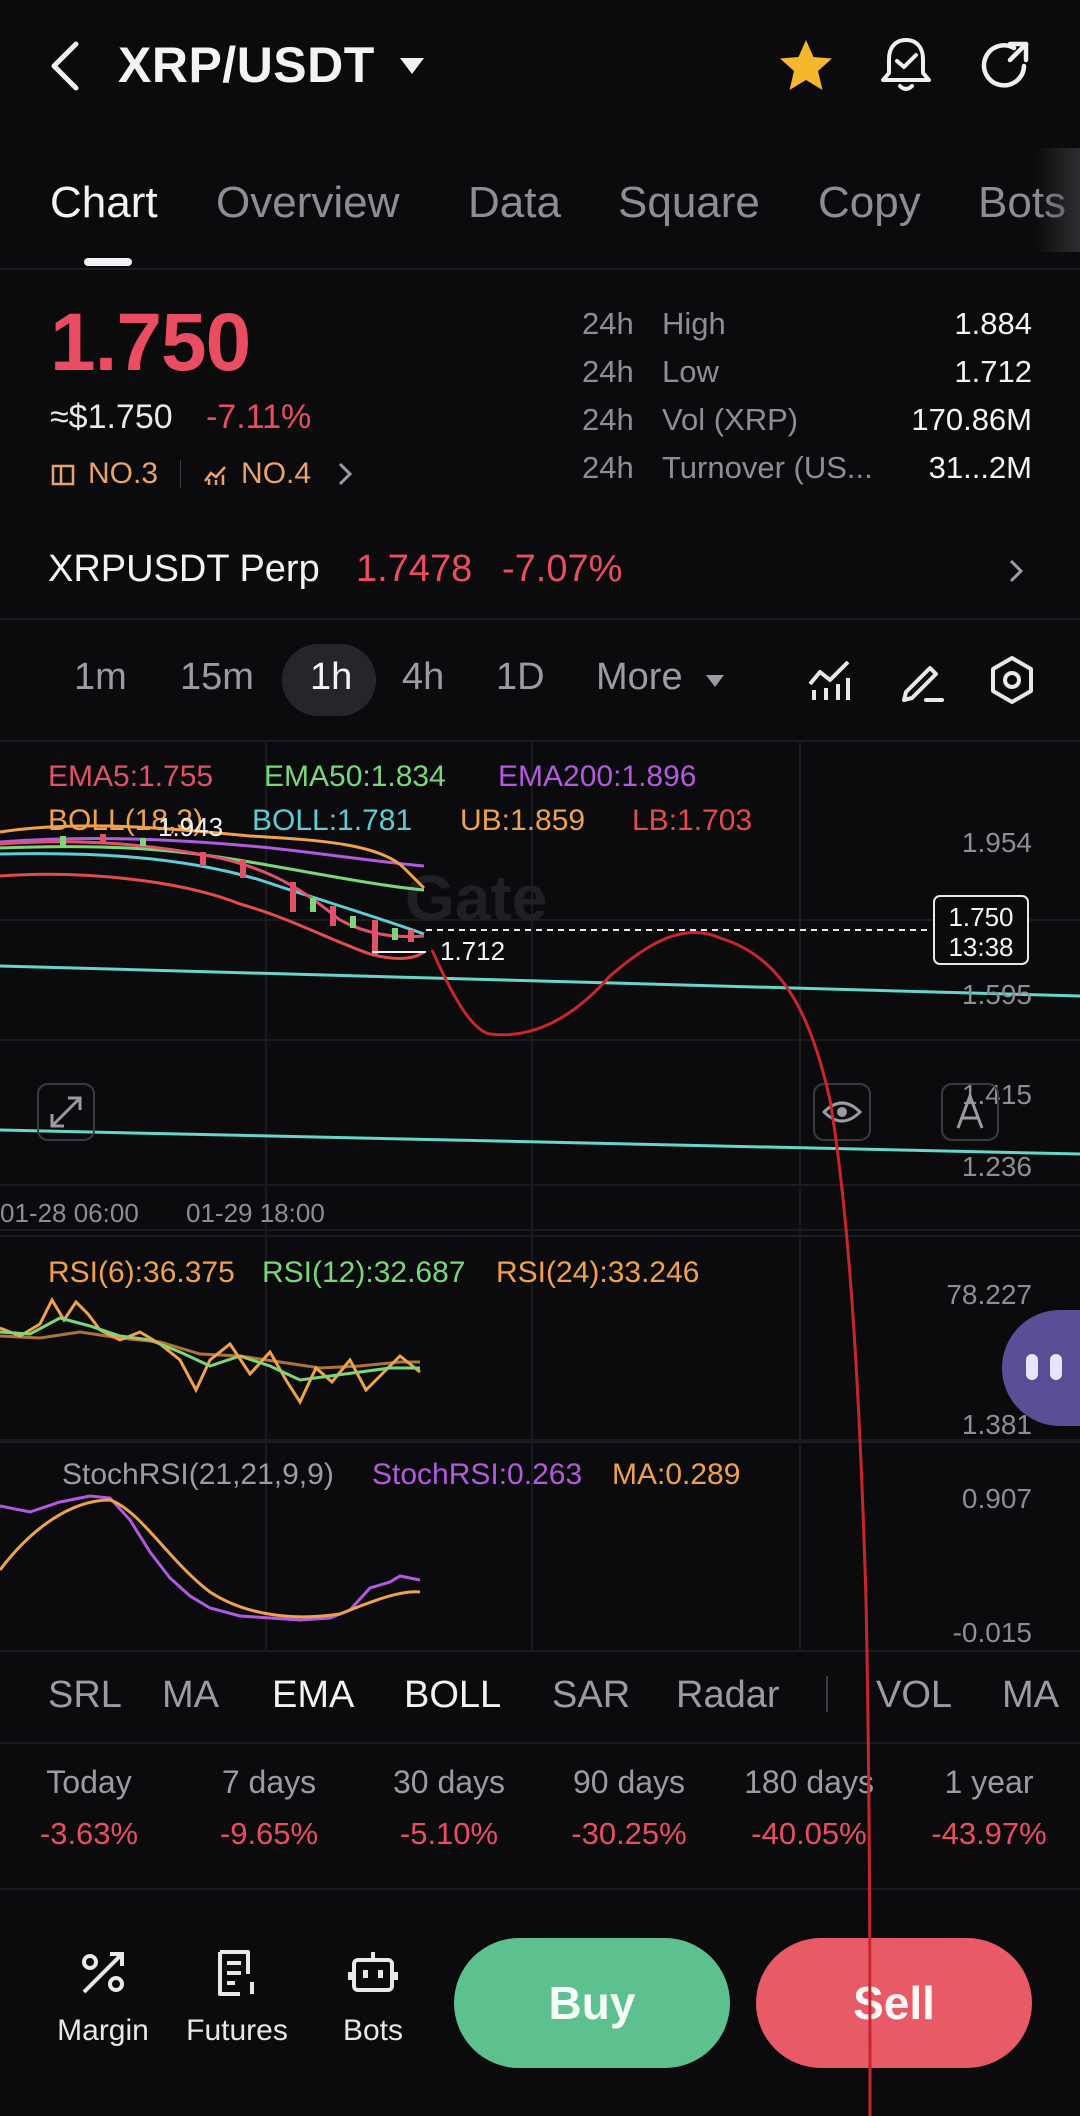 Image resolution: width=1080 pixels, height=2116 pixels. I want to click on settings-icon, so click(1012, 680).